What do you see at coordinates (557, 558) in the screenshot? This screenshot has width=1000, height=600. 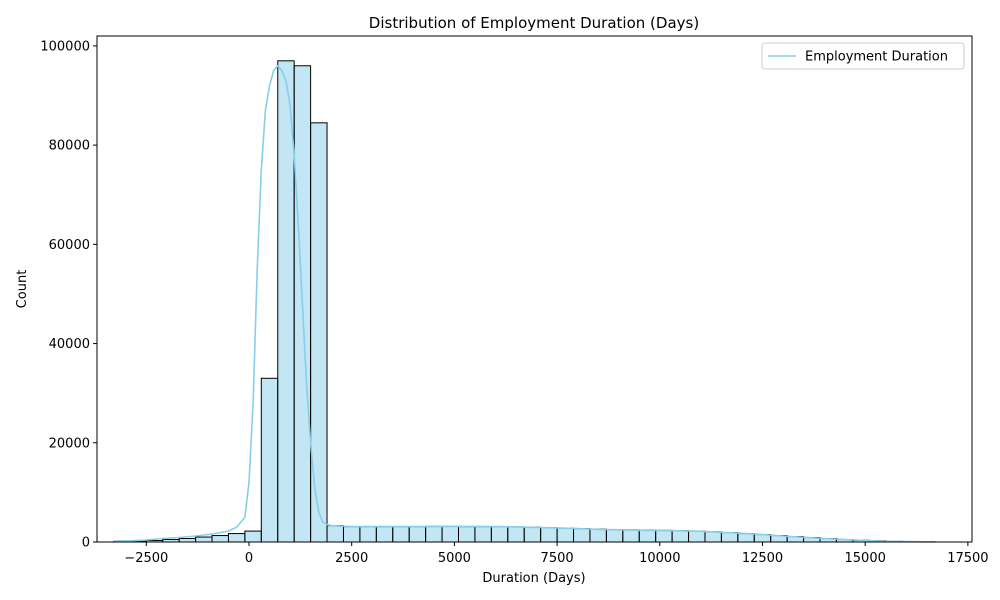 I see `x-tick-label: 7500` at bounding box center [557, 558].